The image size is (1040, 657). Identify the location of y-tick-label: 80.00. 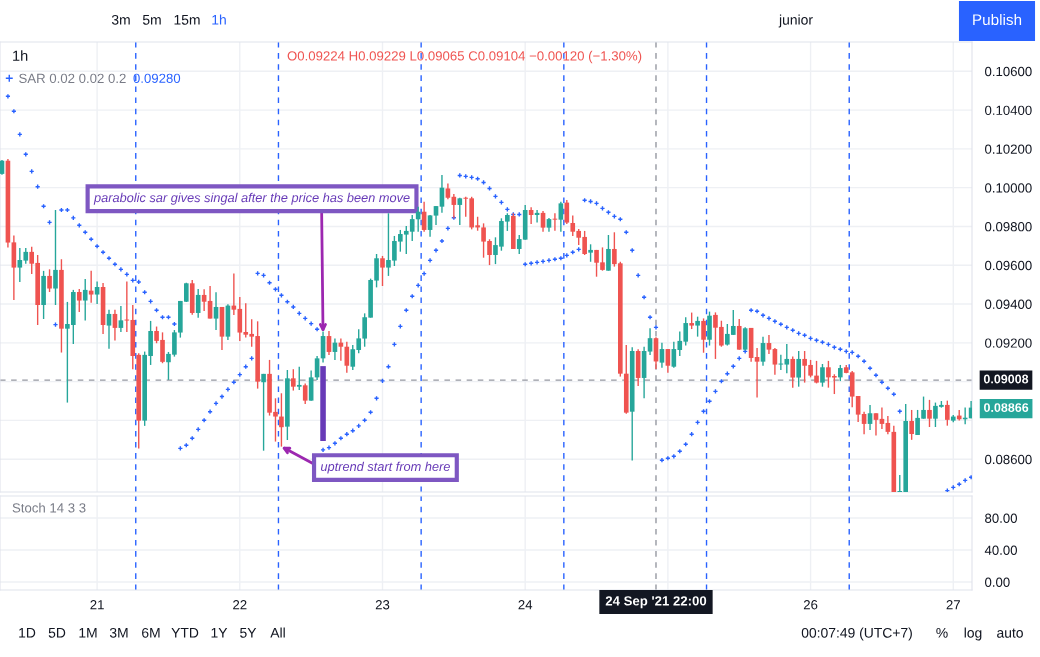
(1001, 518).